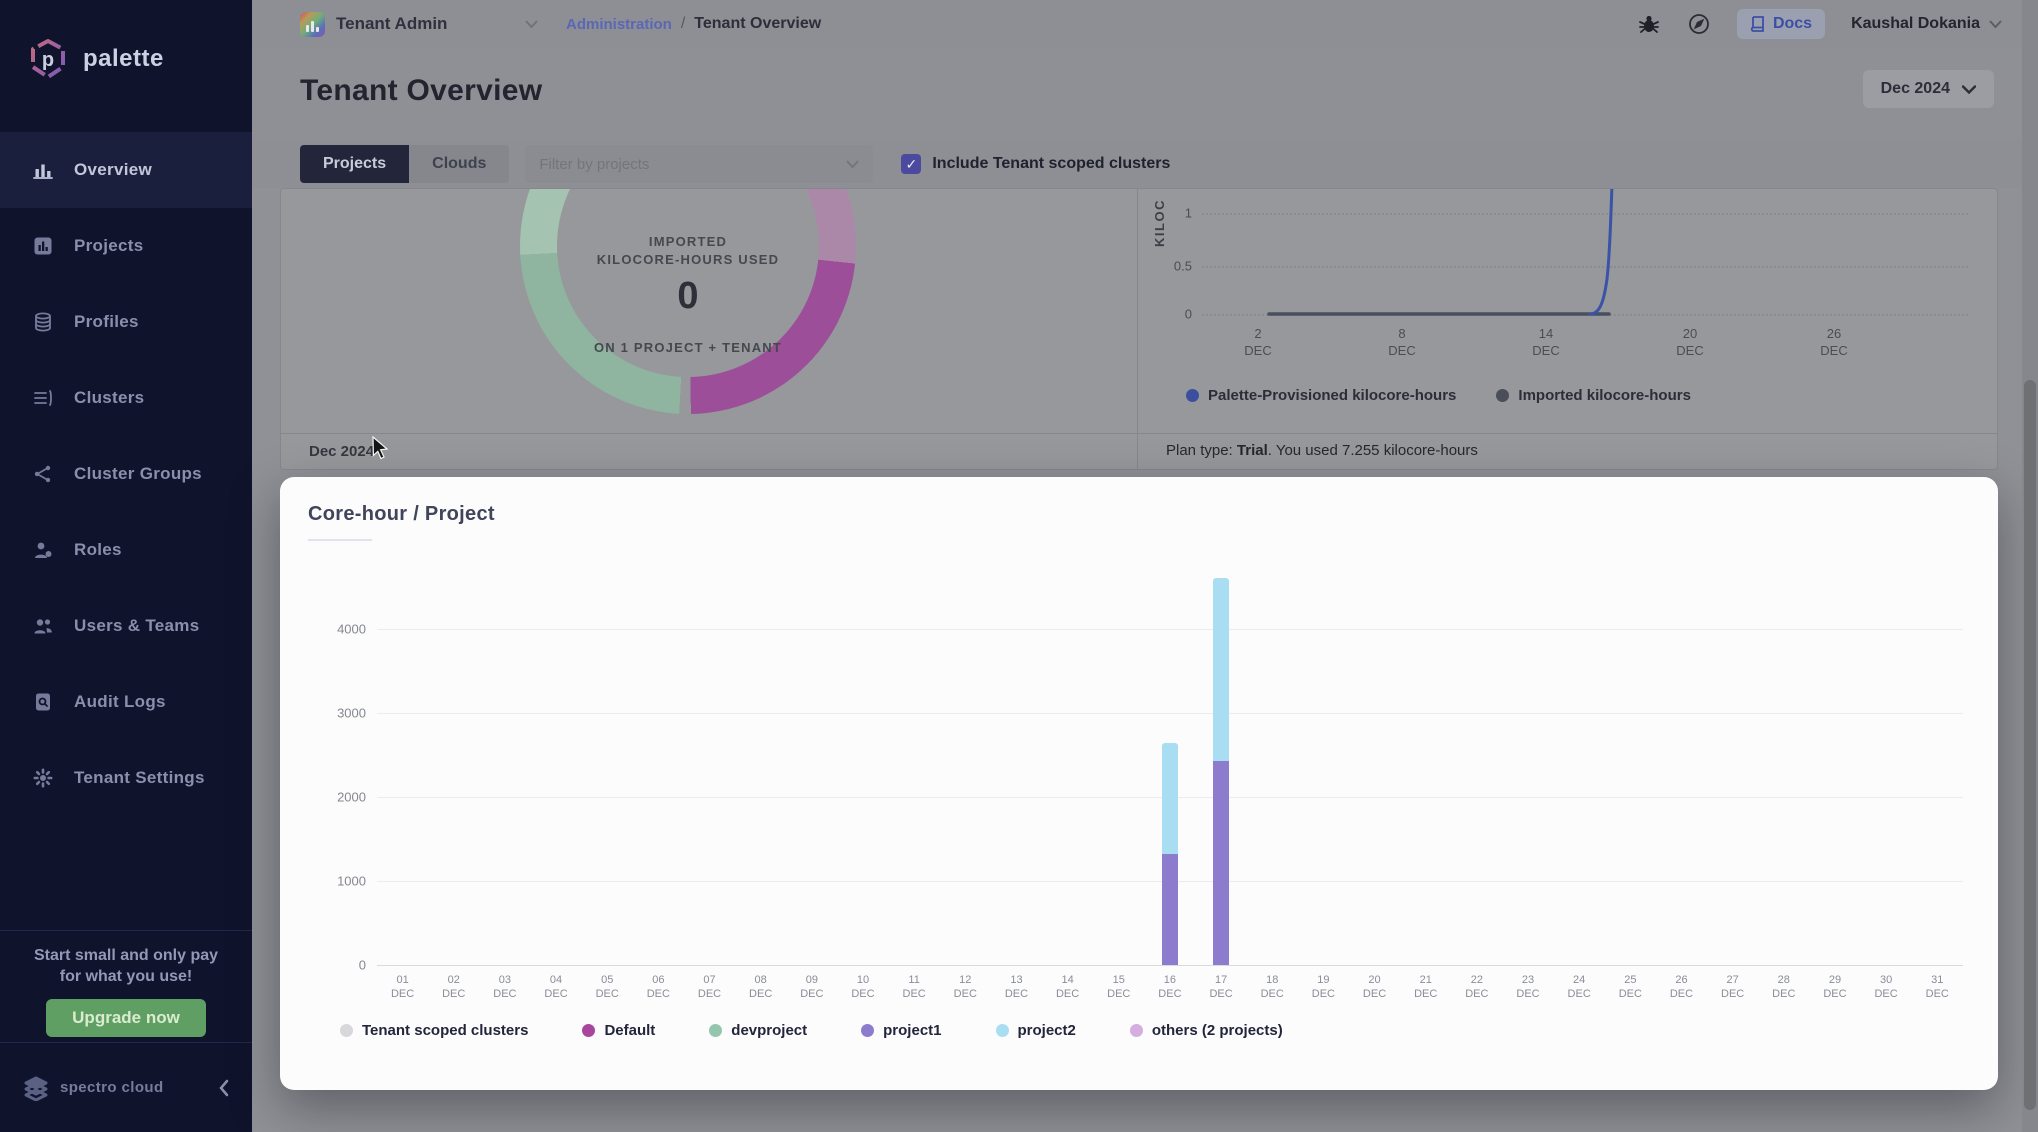  Describe the element at coordinates (1188, 213) in the screenshot. I see `line-ytick-1: 1` at that location.